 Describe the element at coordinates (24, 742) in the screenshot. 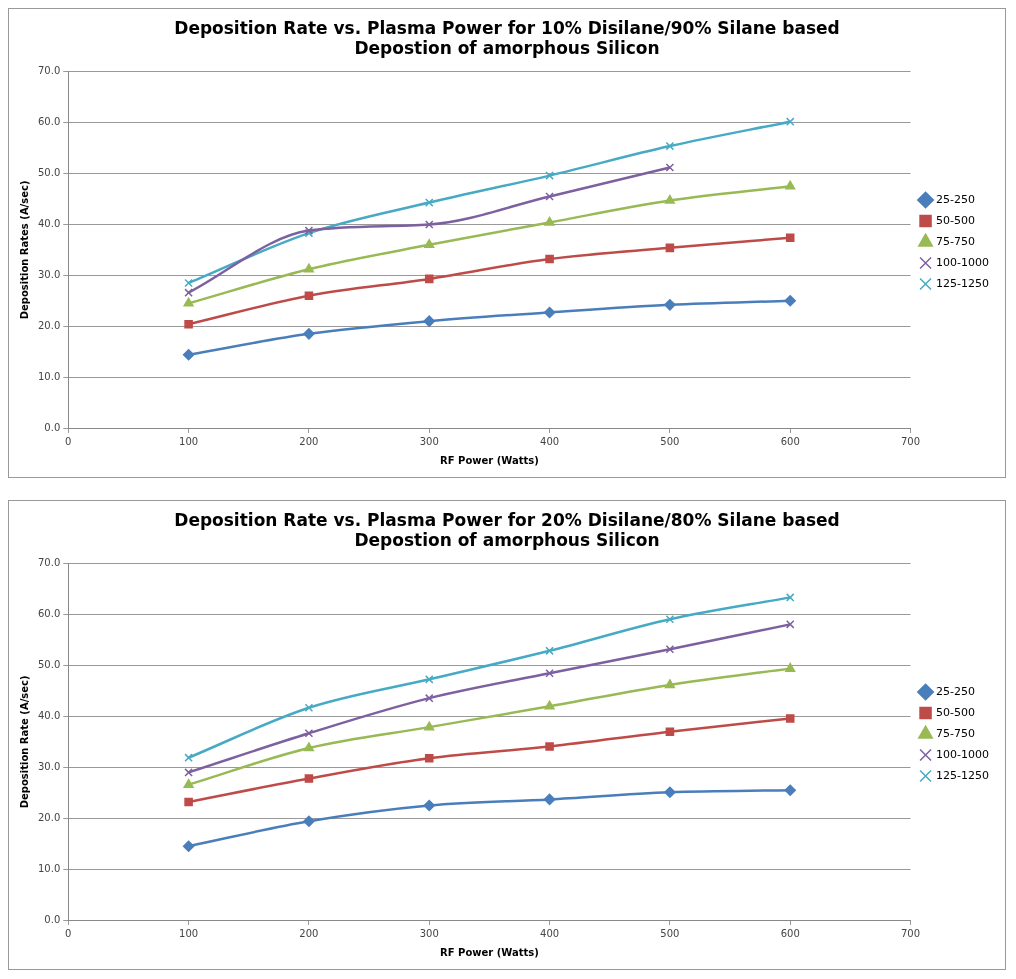

I see `y-axis-title: Deposition Rate (A/sec)` at that location.